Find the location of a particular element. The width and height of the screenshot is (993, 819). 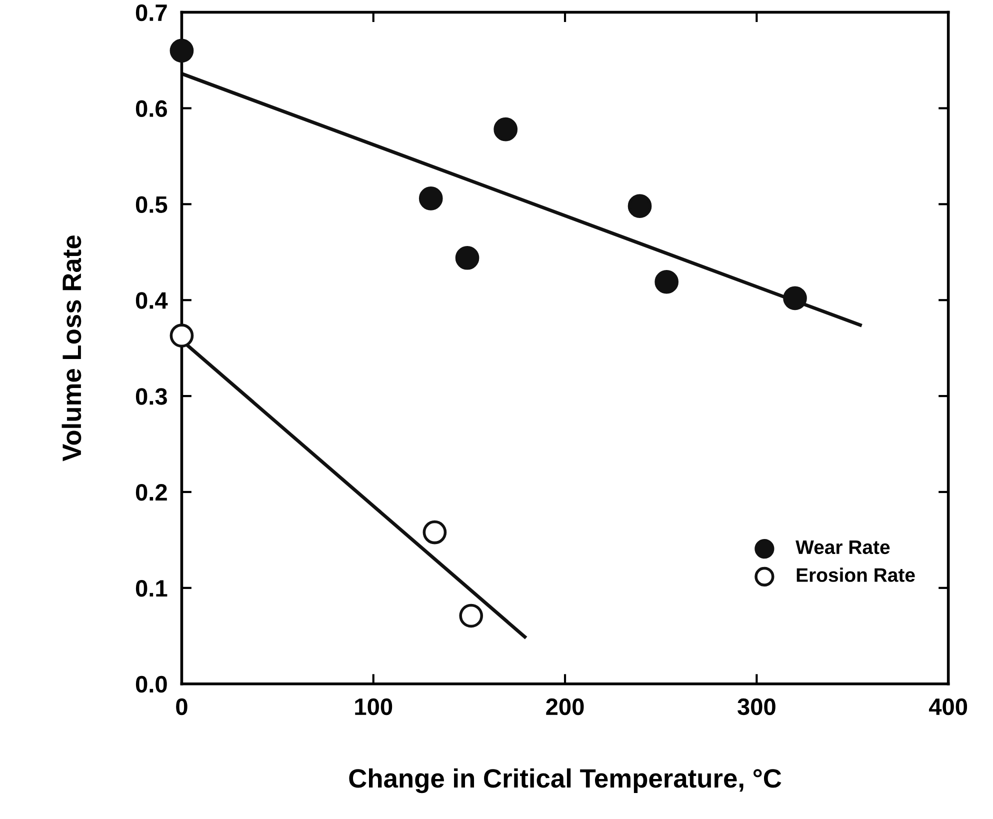

y-tick-label: 0.6 is located at coordinates (151, 109).